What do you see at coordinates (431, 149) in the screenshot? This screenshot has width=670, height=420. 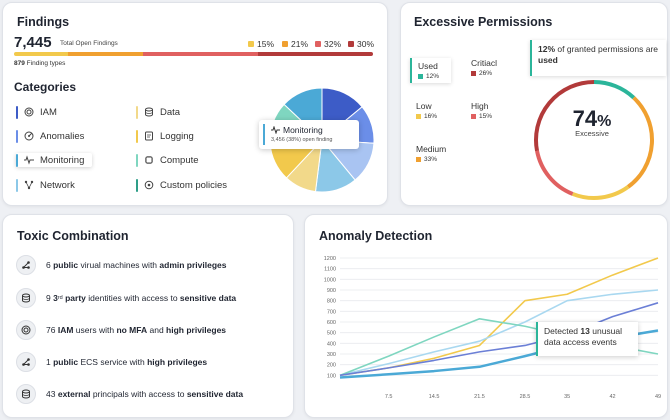 I see `permission-label: Medium` at bounding box center [431, 149].